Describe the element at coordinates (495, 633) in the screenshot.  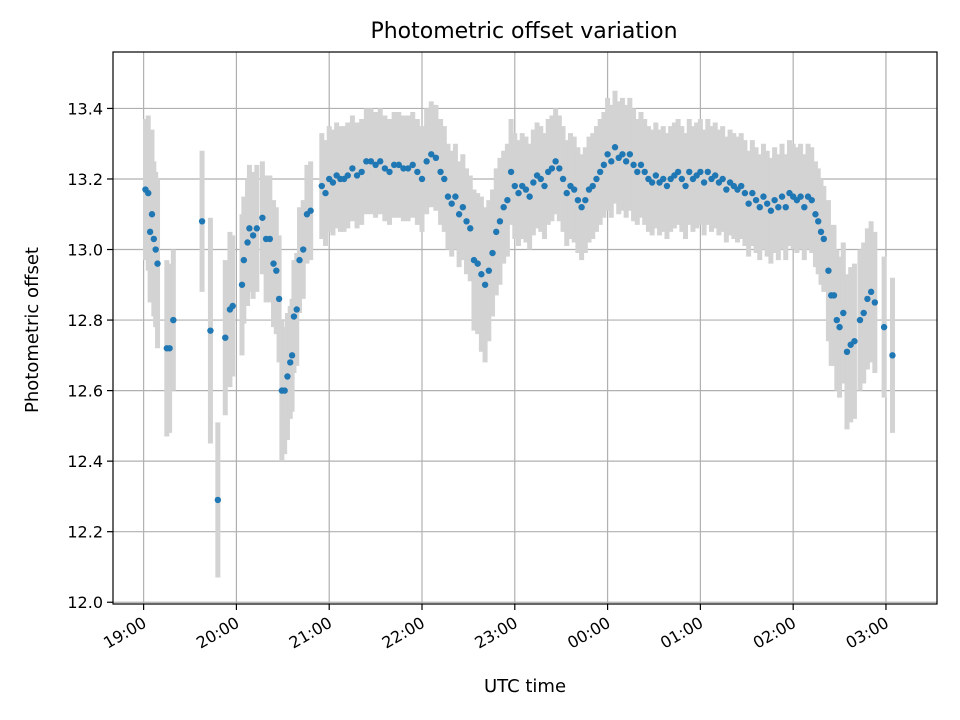
I see `x-tick-label: 23:00` at that location.